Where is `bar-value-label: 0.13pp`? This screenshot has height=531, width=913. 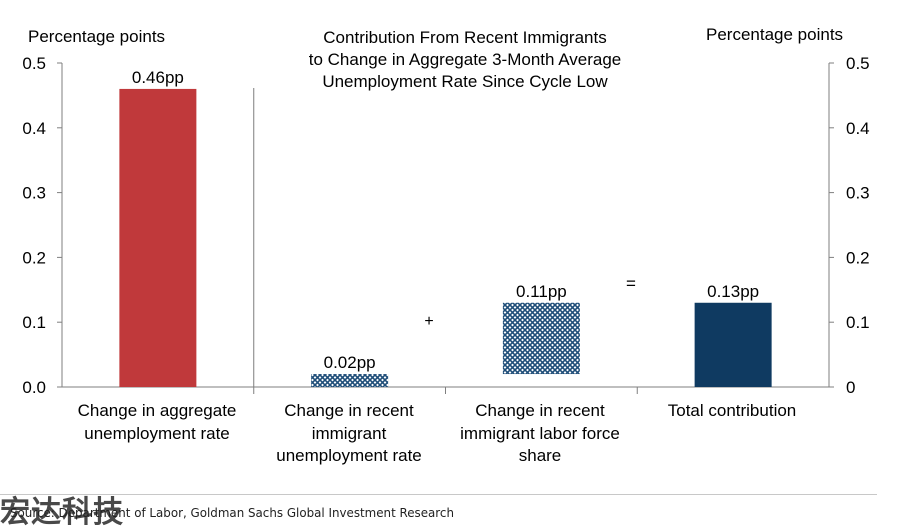 bar-value-label: 0.13pp is located at coordinates (733, 291).